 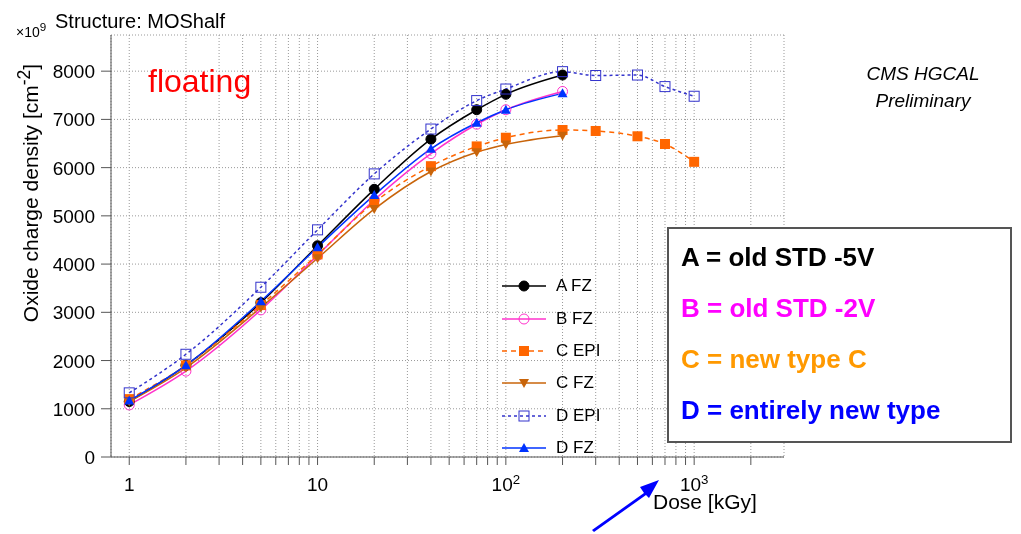 What do you see at coordinates (923, 87) in the screenshot?
I see `text: CMS HGCAL Preliminary` at bounding box center [923, 87].